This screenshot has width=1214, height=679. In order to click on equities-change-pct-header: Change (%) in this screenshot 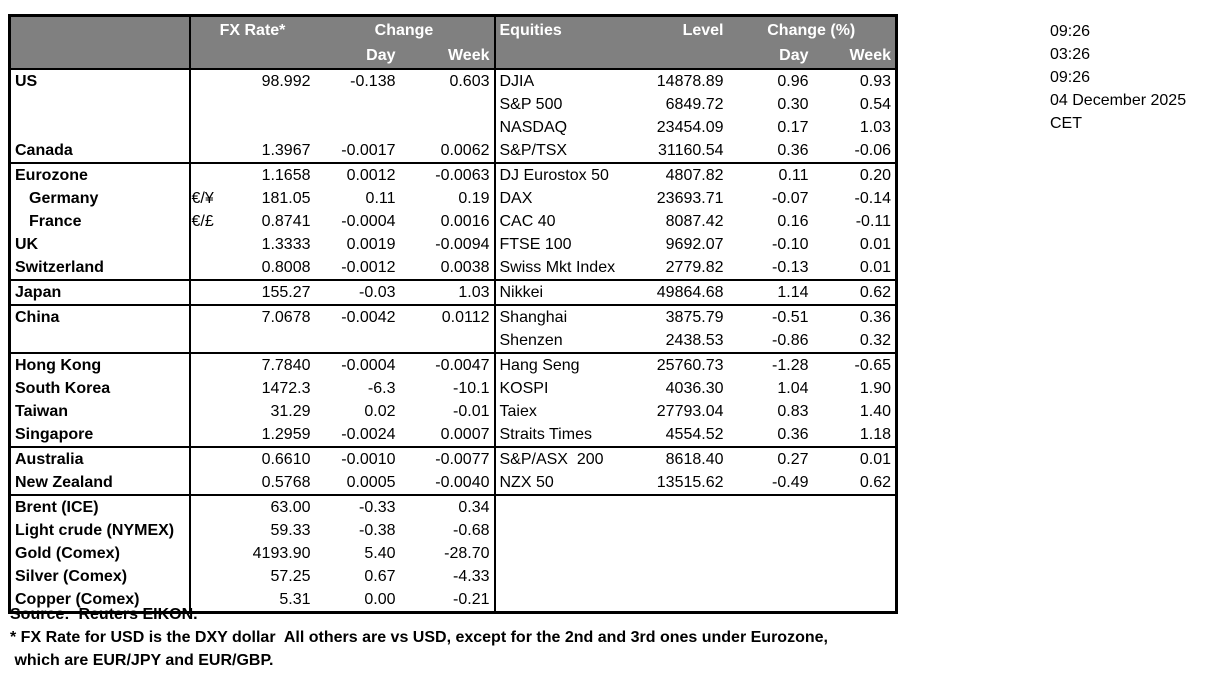, I will do `click(812, 29)`.